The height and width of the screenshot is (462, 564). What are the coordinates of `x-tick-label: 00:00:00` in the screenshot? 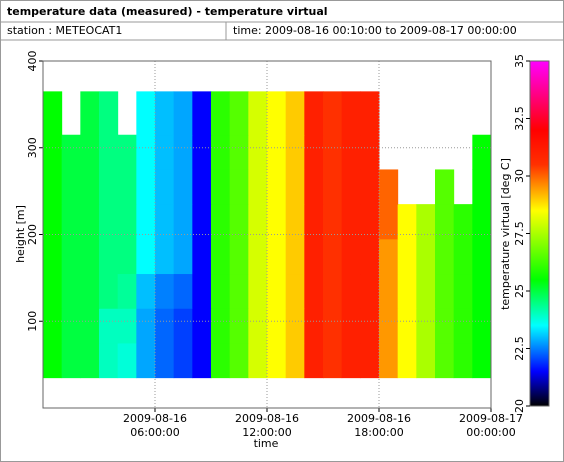 It's located at (490, 432).